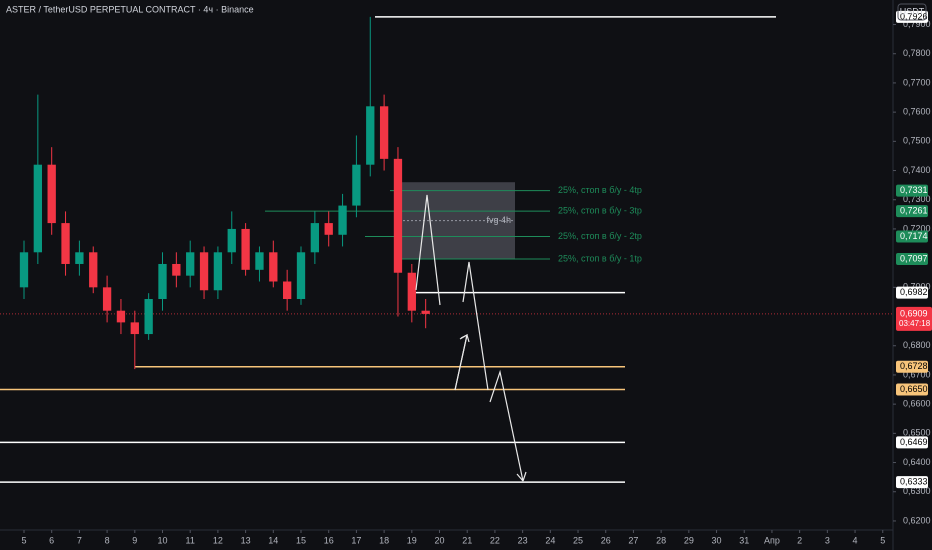 This screenshot has height=550, width=932. Describe the element at coordinates (917, 53) in the screenshot. I see `y-tick-label: 0,7800` at that location.